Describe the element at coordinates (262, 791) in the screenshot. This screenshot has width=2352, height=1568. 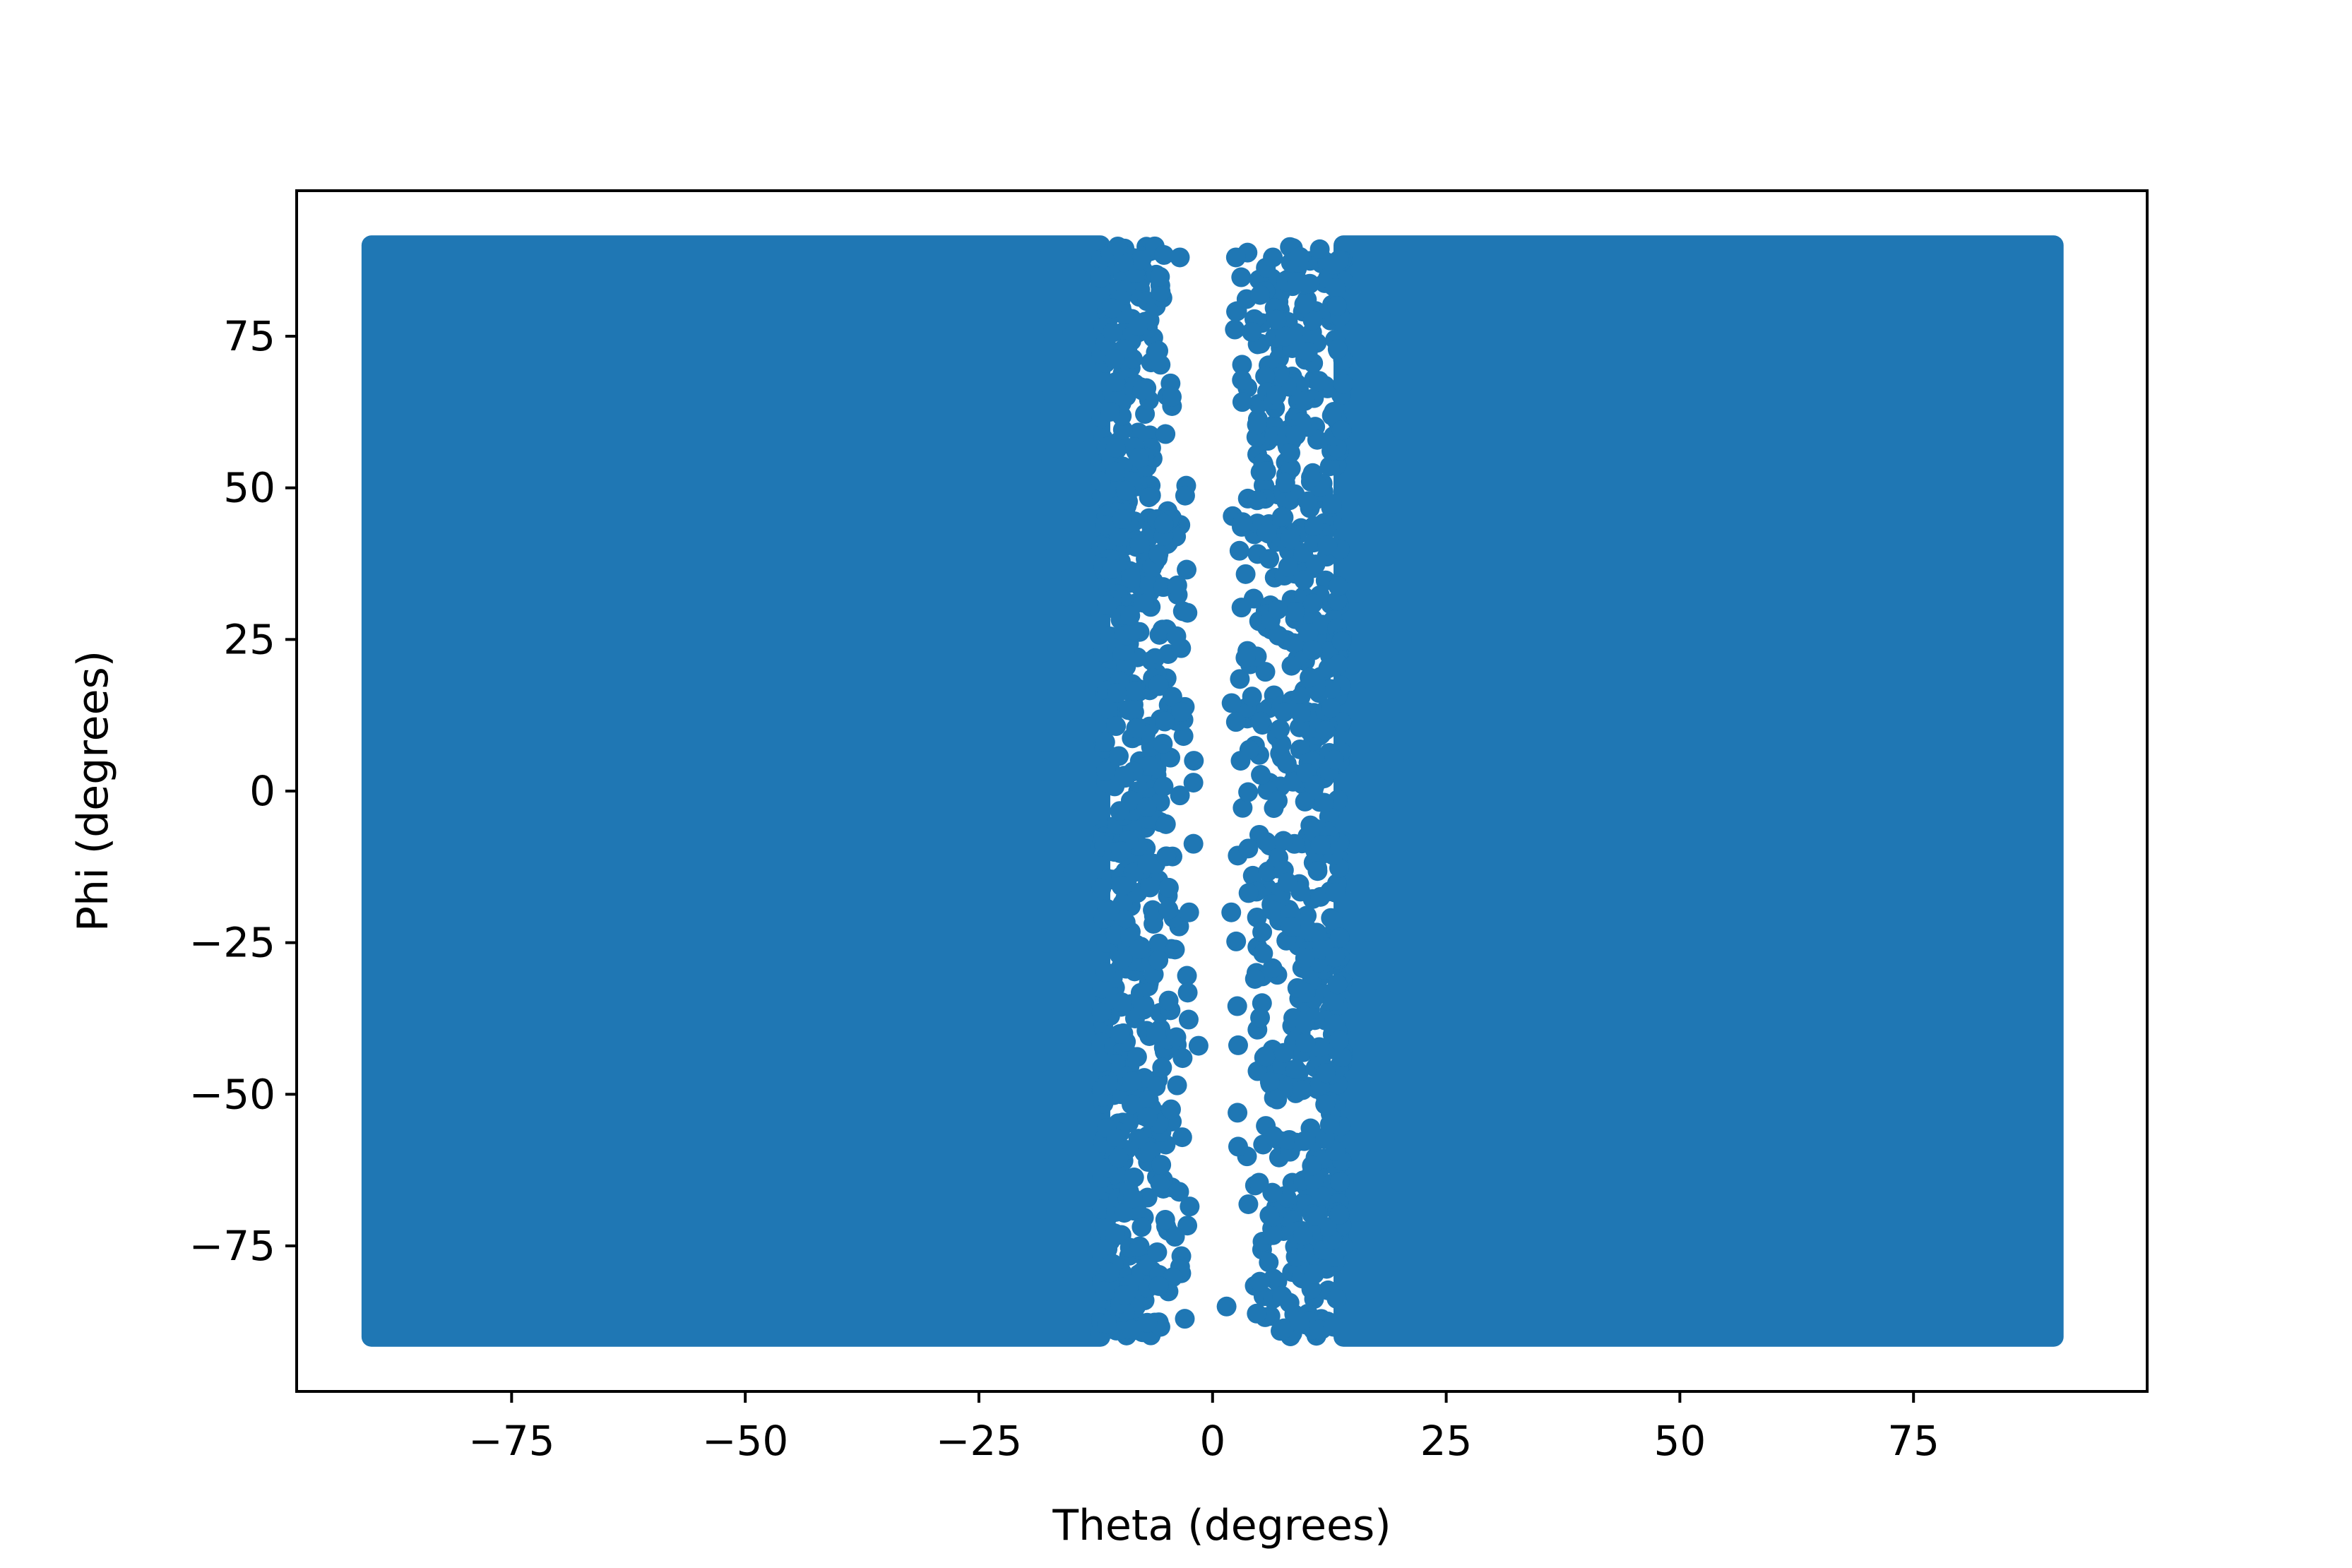
I see `y-tick-label: 0` at that location.